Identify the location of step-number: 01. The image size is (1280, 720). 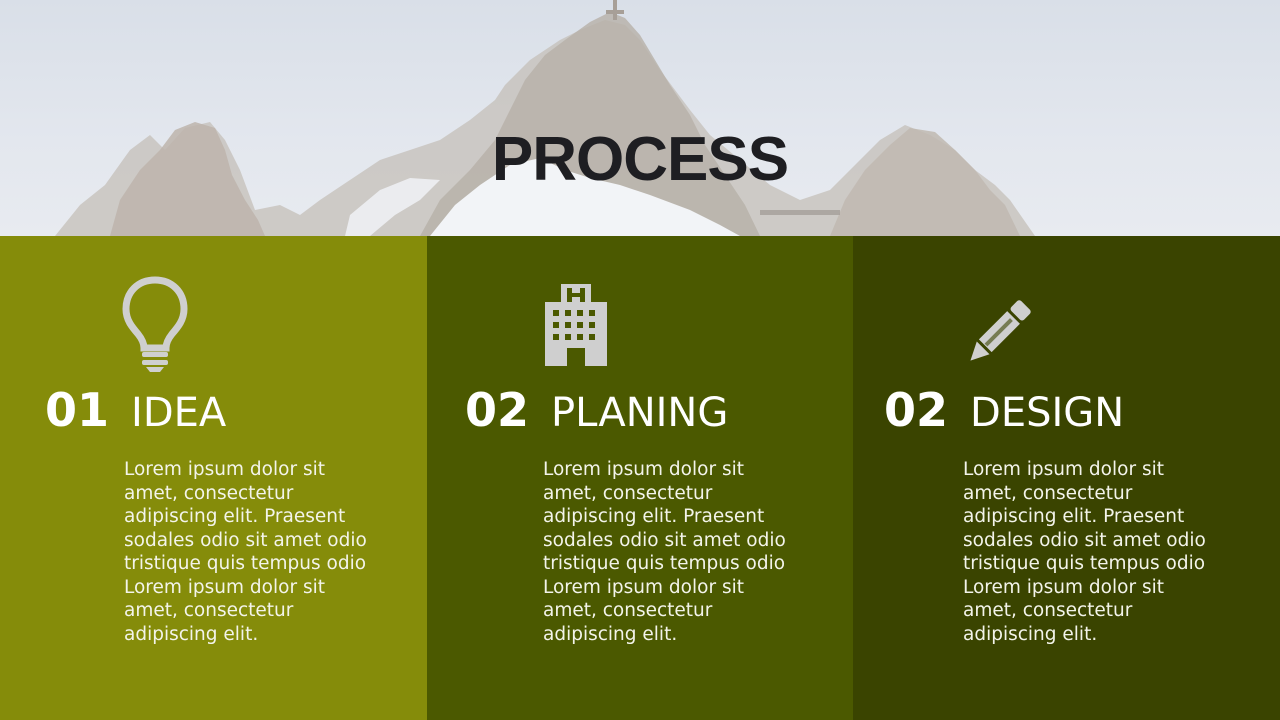
(77, 410).